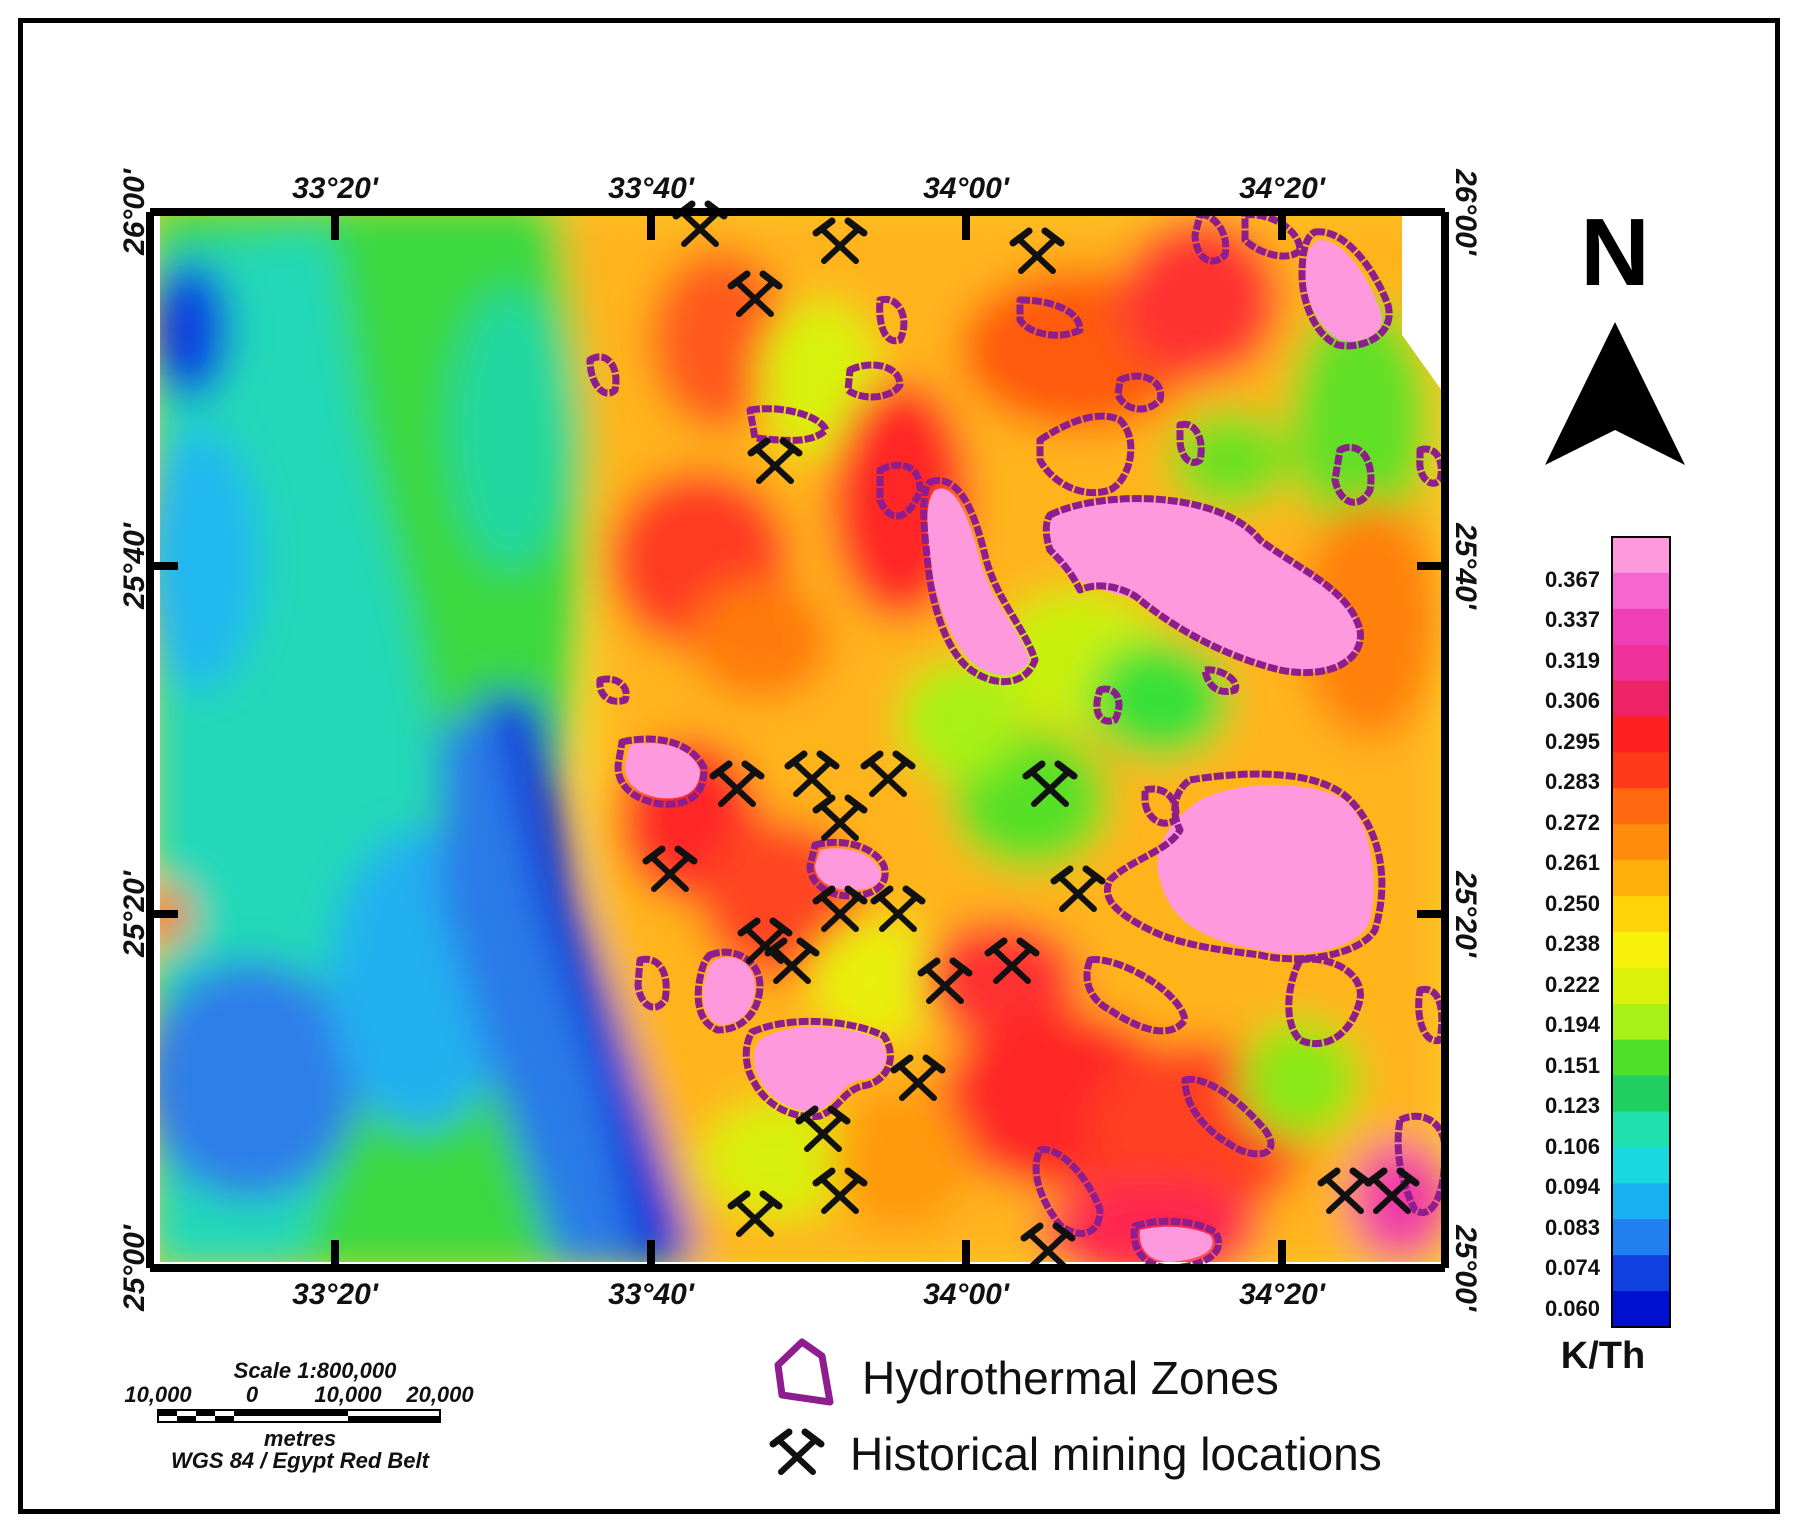 The image size is (1804, 1536). Describe the element at coordinates (1572, 781) in the screenshot. I see `colorbar-value: 0.283` at that location.